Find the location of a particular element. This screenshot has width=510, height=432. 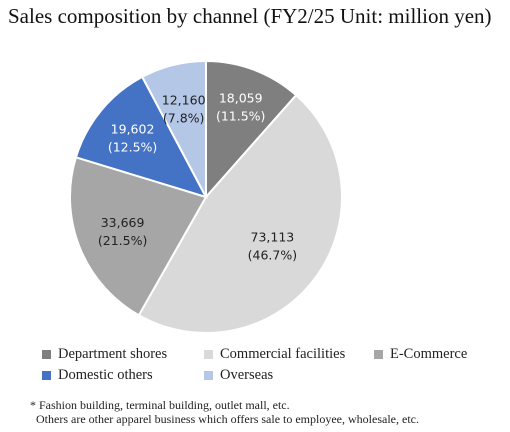

pie-slice-overseas is located at coordinates (173, 128).